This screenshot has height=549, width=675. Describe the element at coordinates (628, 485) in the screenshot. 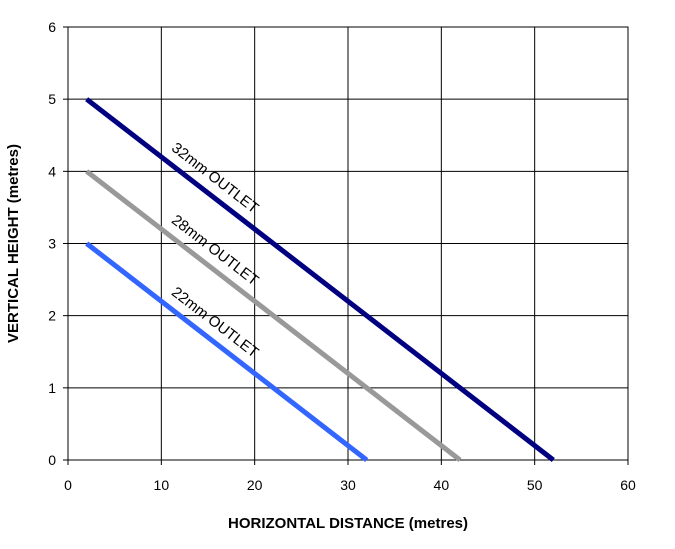

I see `x-tick-label-6: 60` at that location.